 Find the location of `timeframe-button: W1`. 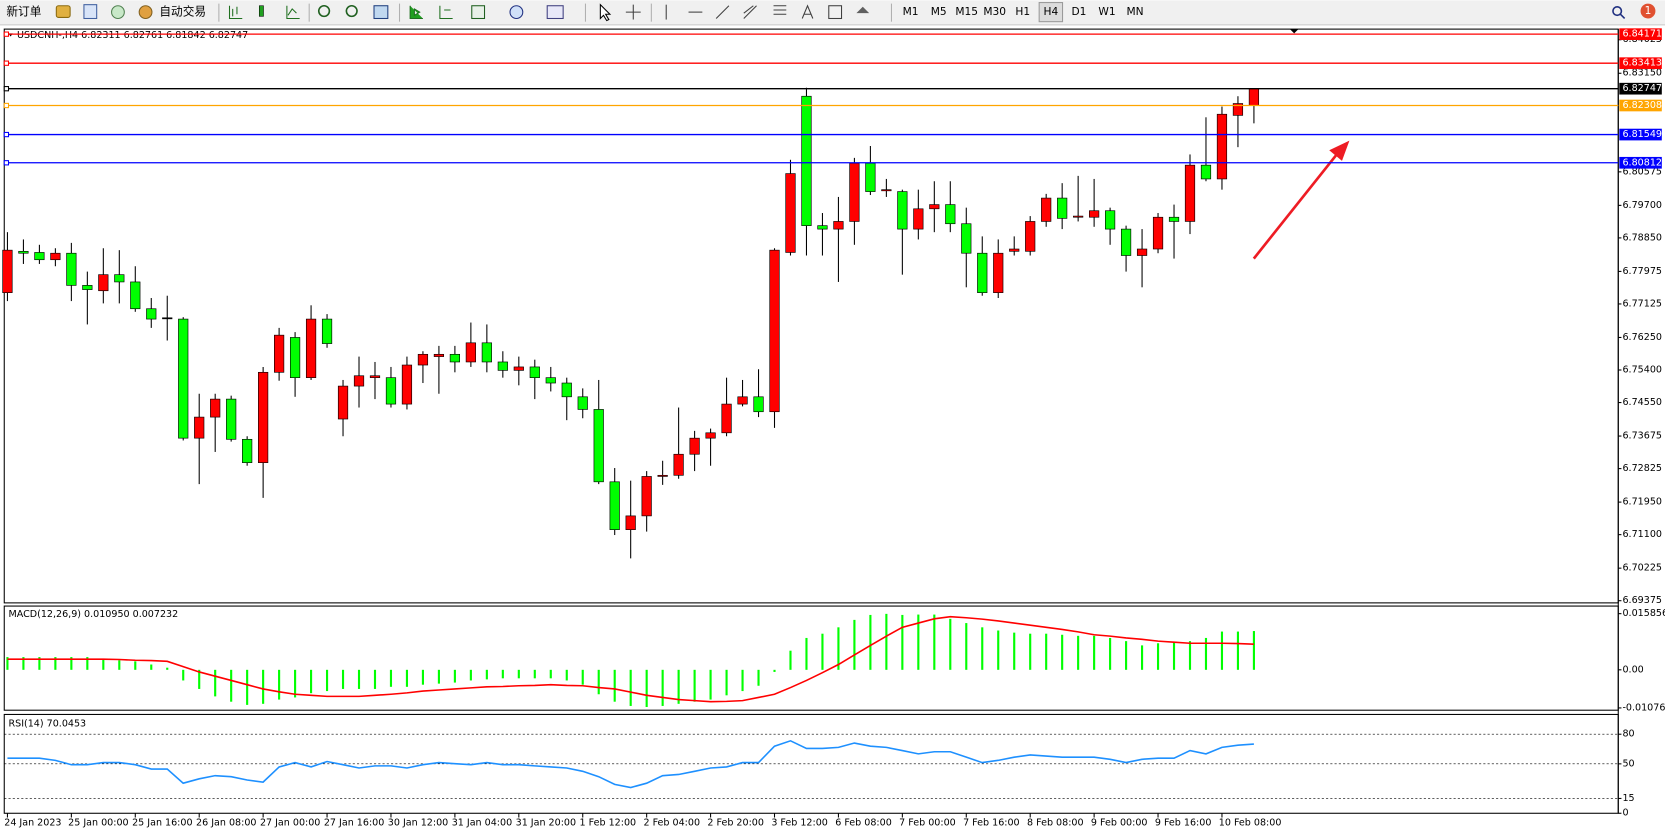

timeframe-button: W1 is located at coordinates (1106, 11).